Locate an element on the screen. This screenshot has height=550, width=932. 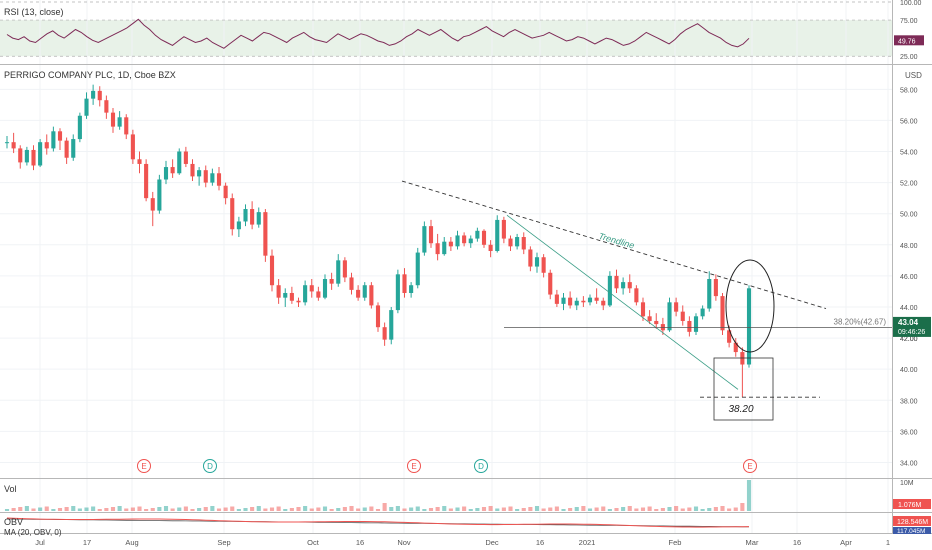
x-tick-label: Jul is located at coordinates (40, 542).